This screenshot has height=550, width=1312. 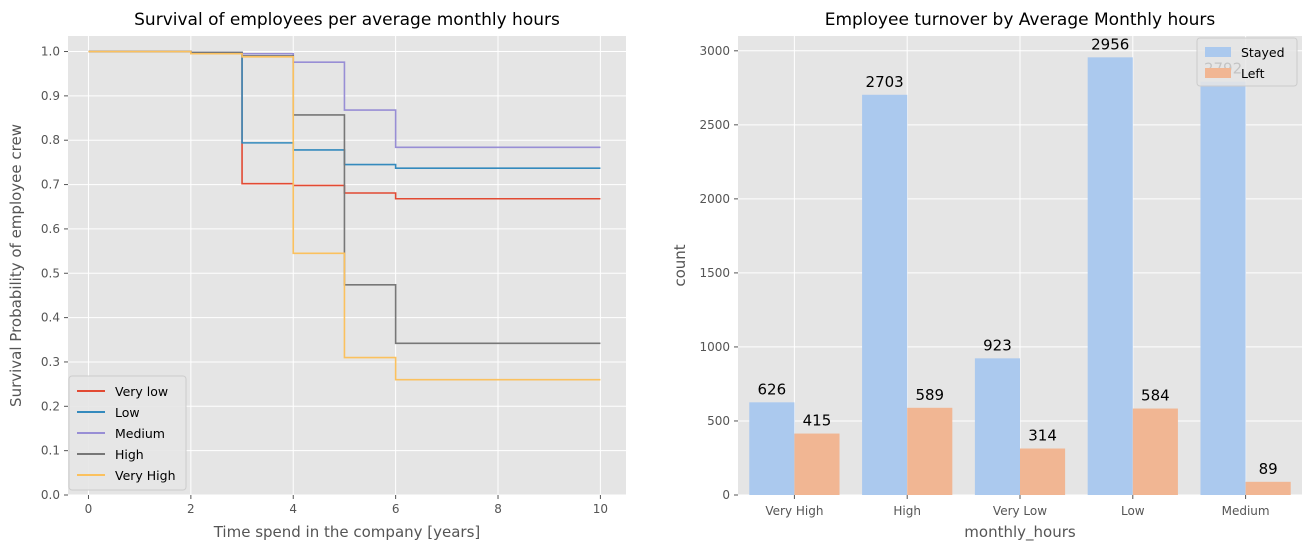 What do you see at coordinates (50, 451) in the screenshot?
I see `y-tick-label: 0.1` at bounding box center [50, 451].